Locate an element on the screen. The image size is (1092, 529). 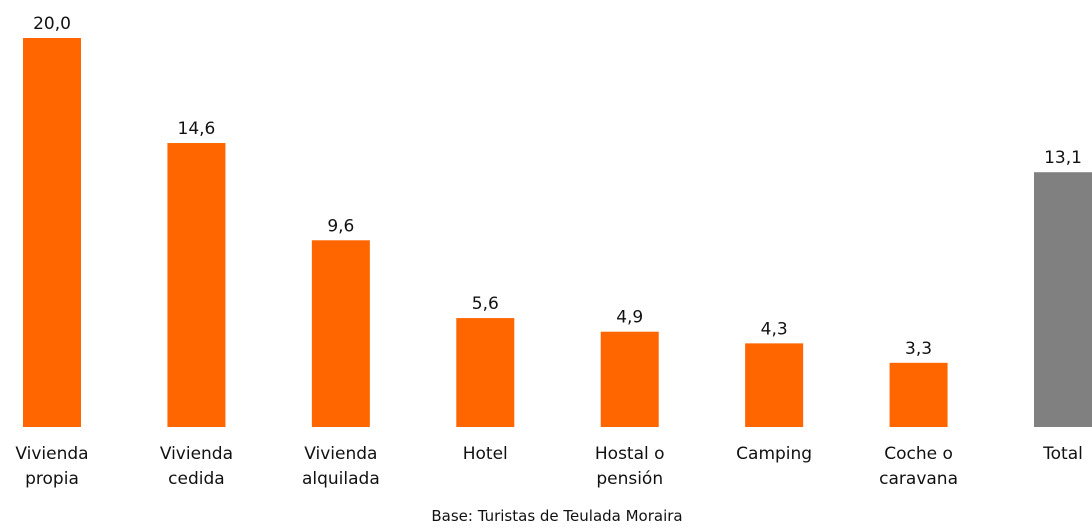
value-label: 9,6 is located at coordinates (340, 226).